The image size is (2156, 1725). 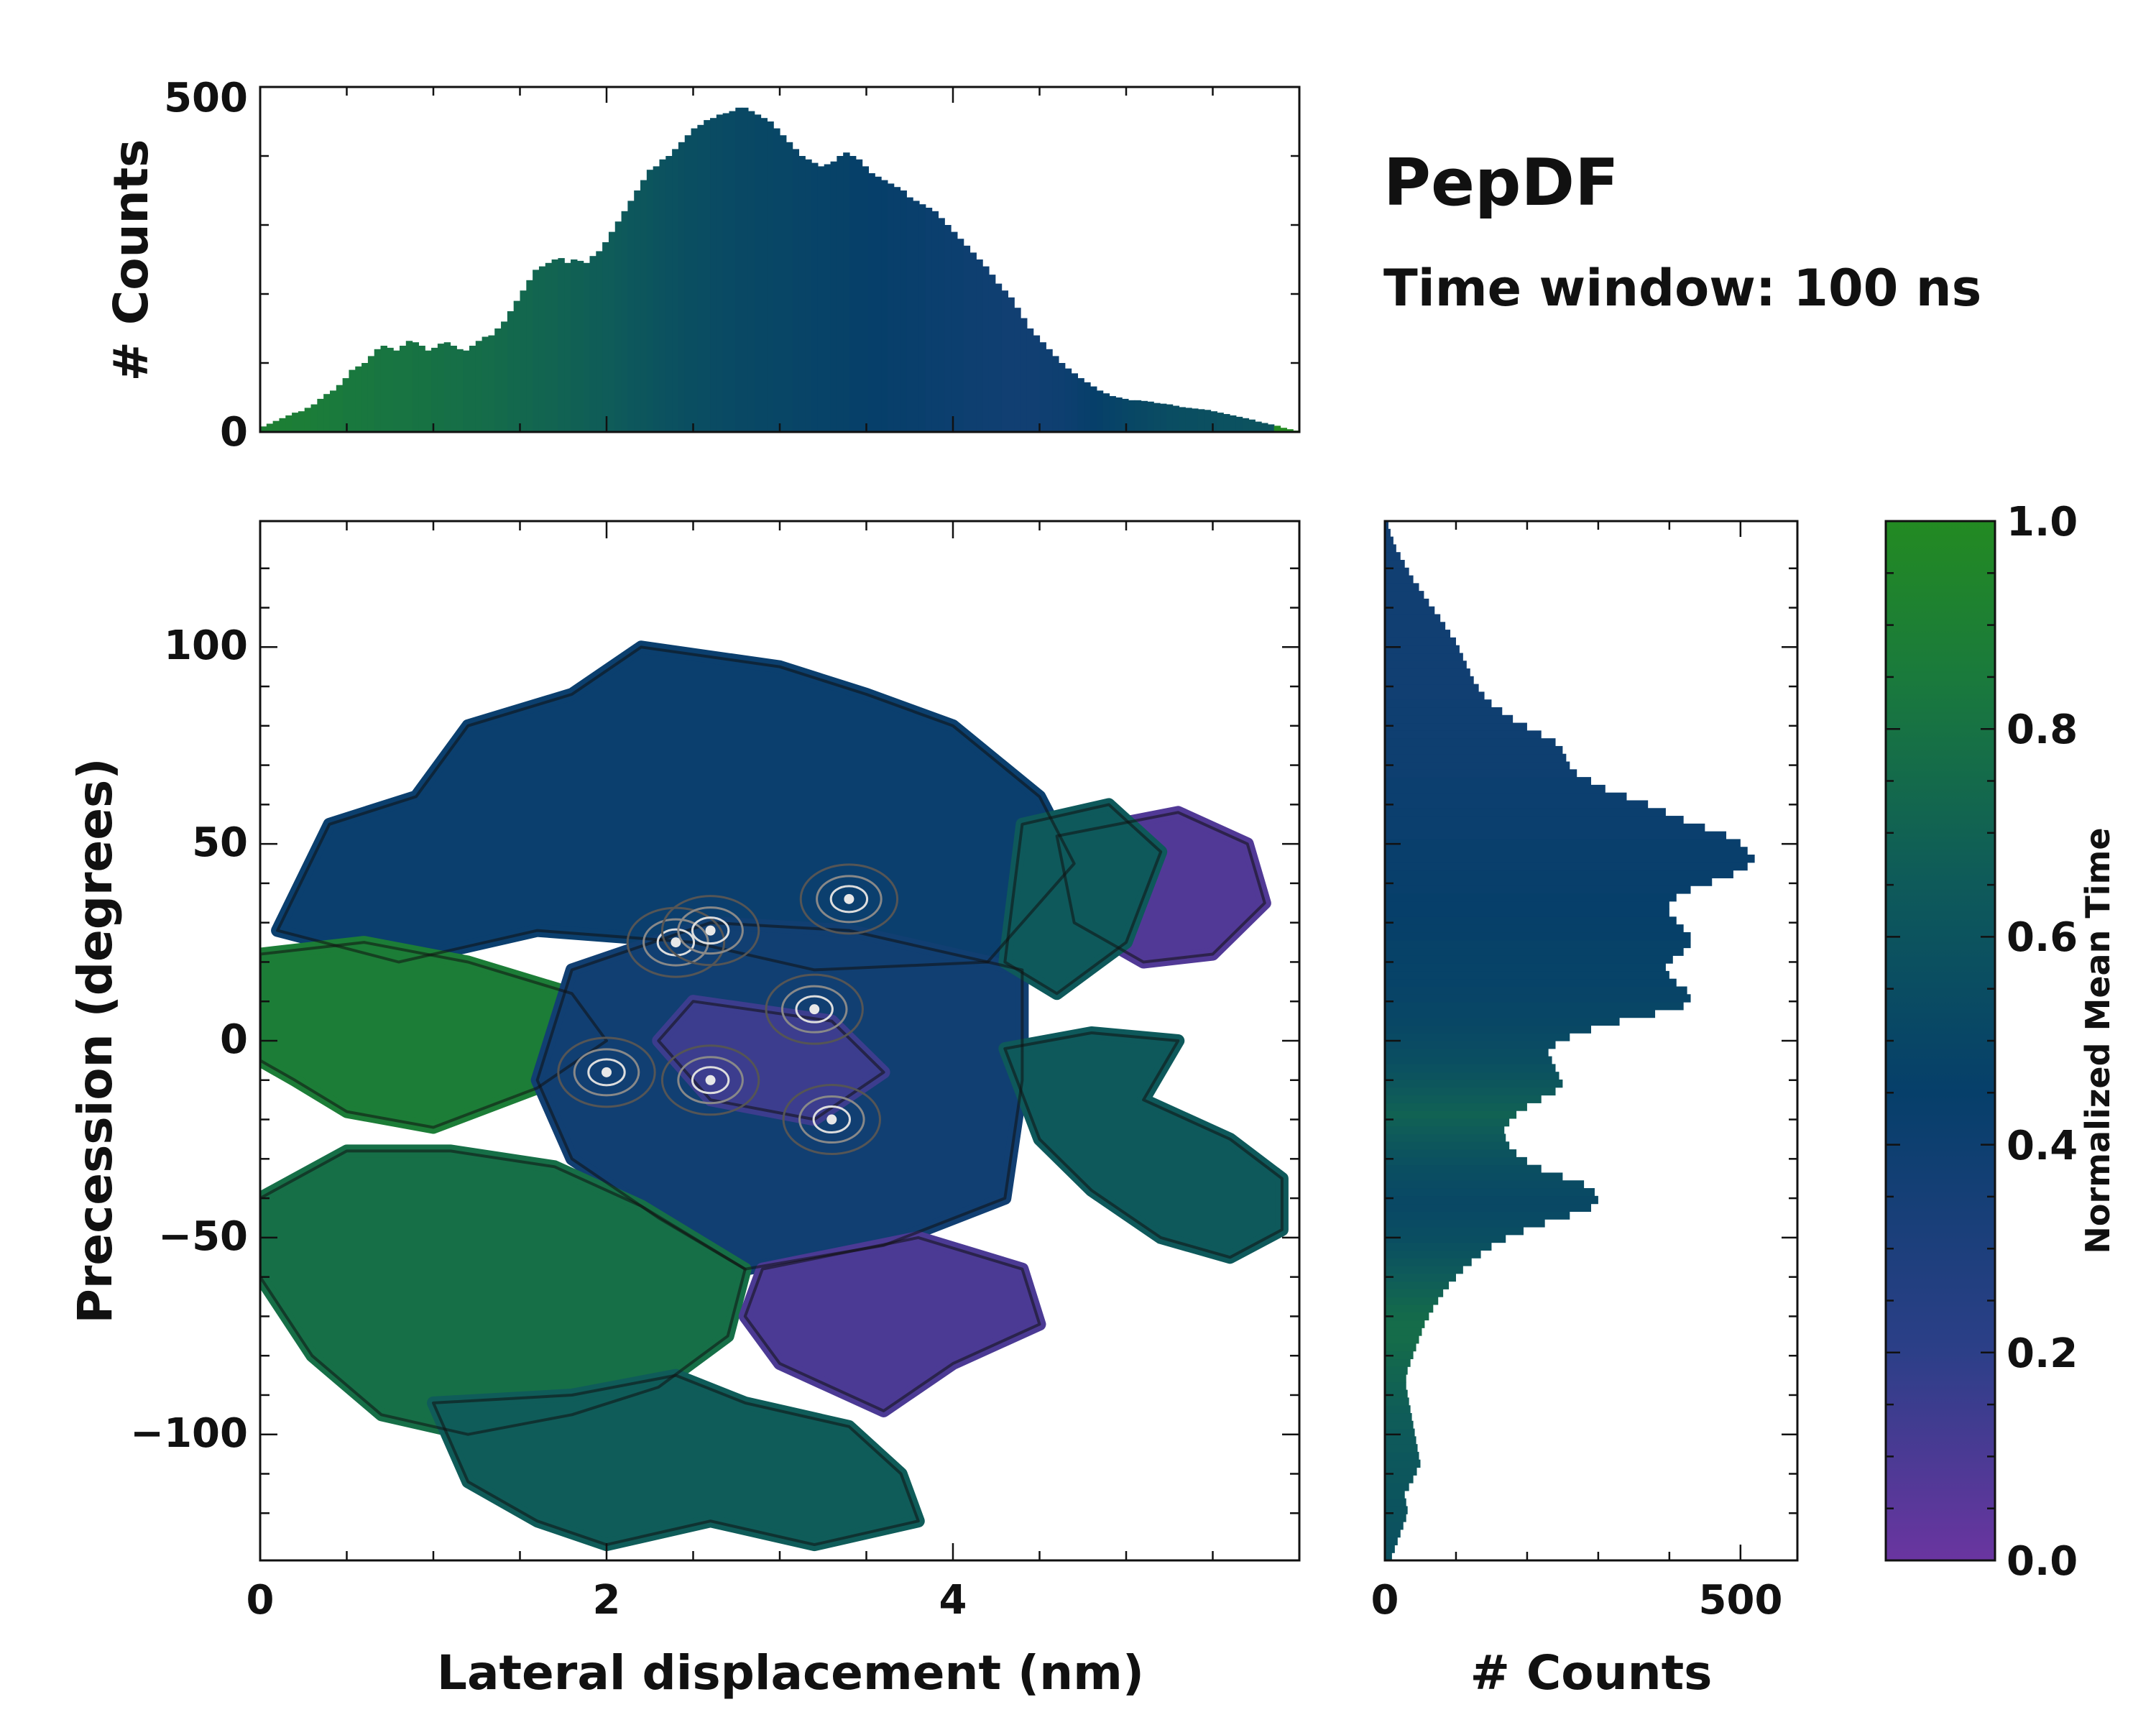 I want to click on contour-upper-blue, so click(x=676, y=808).